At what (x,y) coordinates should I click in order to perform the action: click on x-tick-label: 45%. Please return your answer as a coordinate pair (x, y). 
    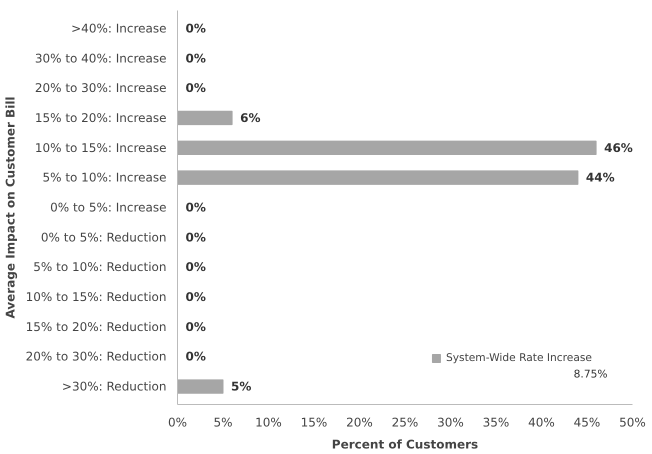
    Looking at the image, I should click on (587, 423).